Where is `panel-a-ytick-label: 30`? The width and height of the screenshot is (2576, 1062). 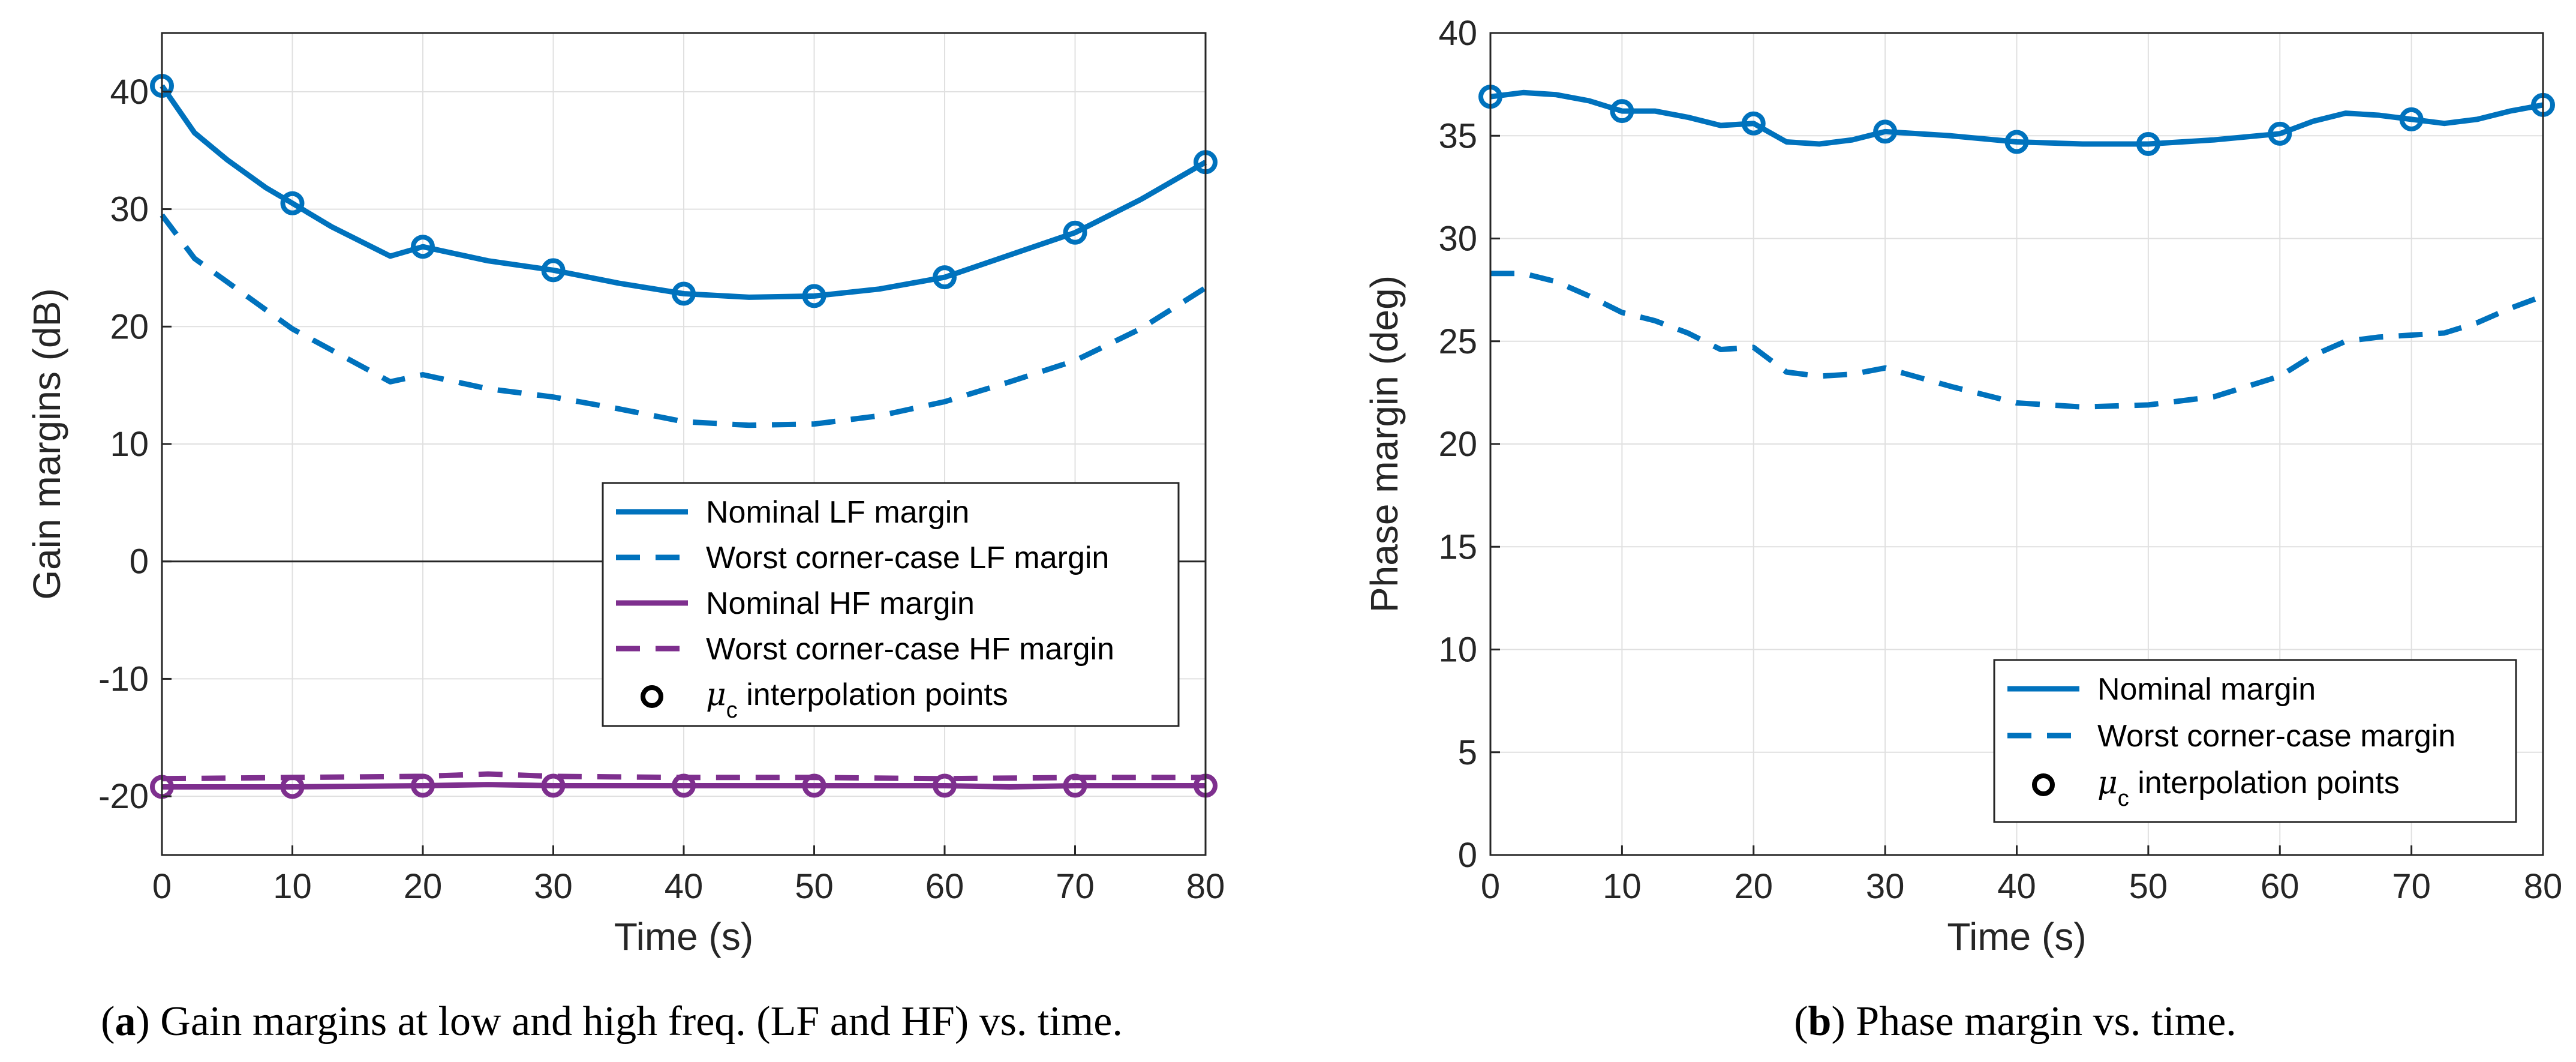 panel-a-ytick-label: 30 is located at coordinates (130, 209).